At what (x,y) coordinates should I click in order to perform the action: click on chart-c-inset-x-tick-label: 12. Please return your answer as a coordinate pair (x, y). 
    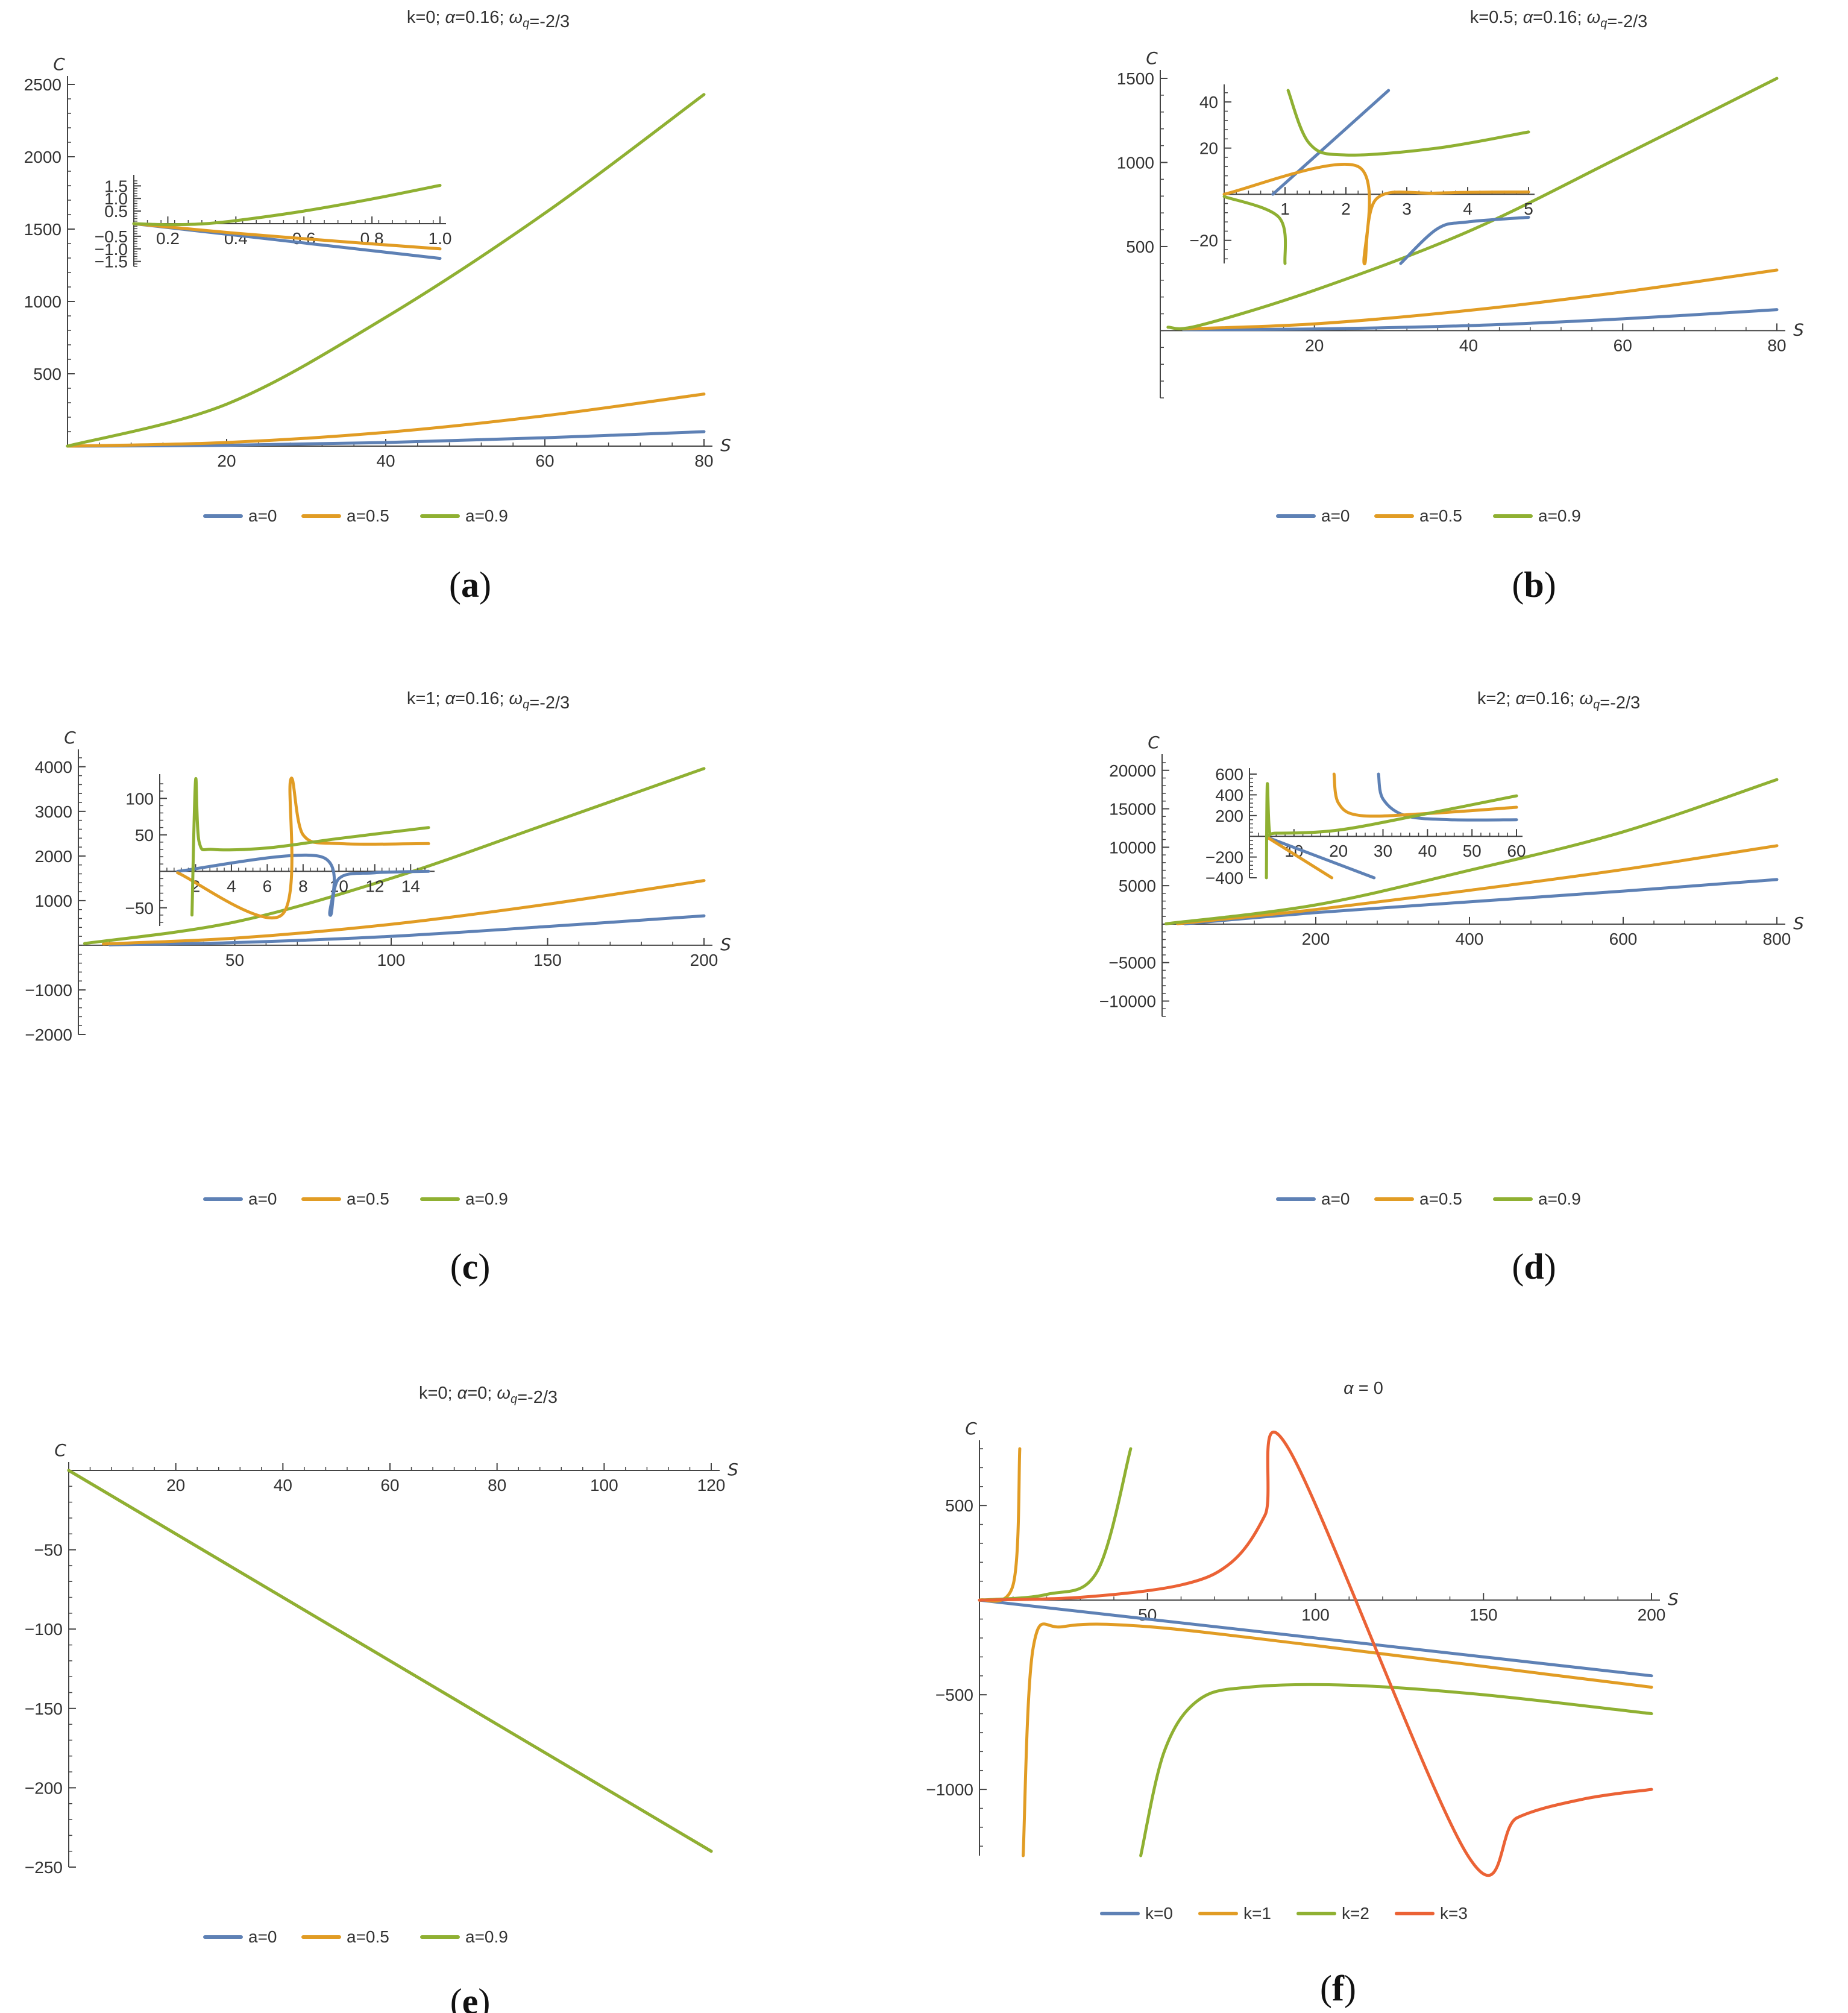
    Looking at the image, I should click on (374, 886).